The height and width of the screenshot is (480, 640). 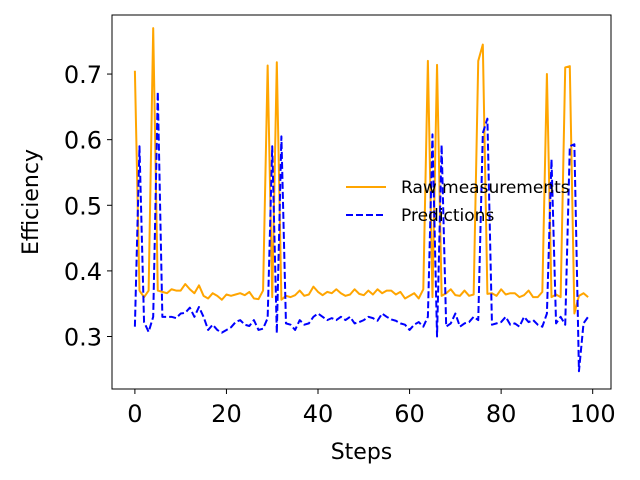 I want to click on y-tick-label: 0.5, so click(x=83, y=206).